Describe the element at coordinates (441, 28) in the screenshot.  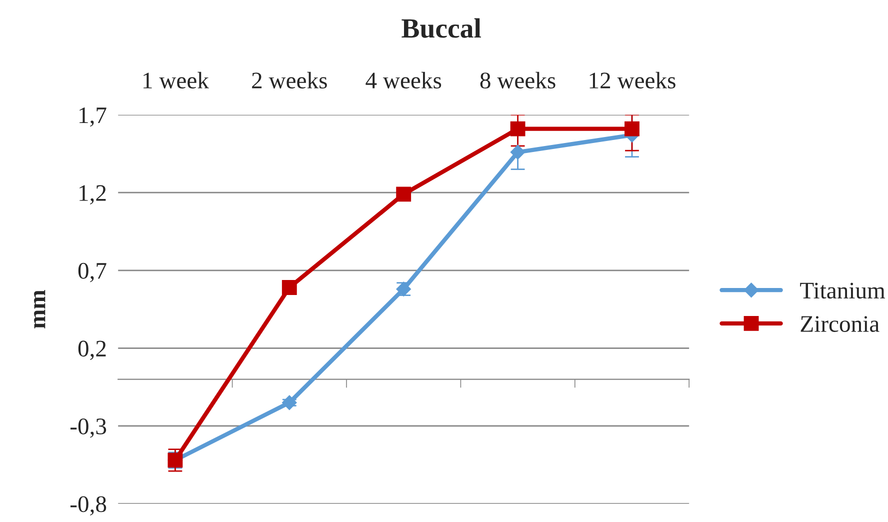
I see `chart-title: Buccal` at that location.